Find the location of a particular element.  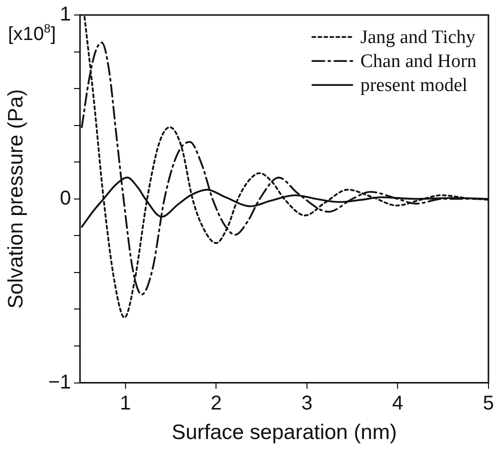

legend-label: present model is located at coordinates (414, 85).